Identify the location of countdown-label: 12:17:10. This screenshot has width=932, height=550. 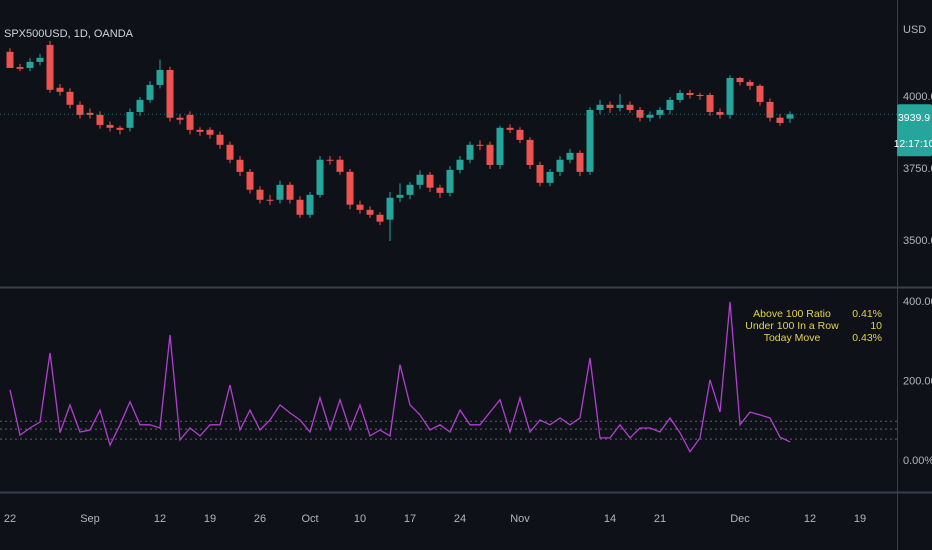
(913, 144).